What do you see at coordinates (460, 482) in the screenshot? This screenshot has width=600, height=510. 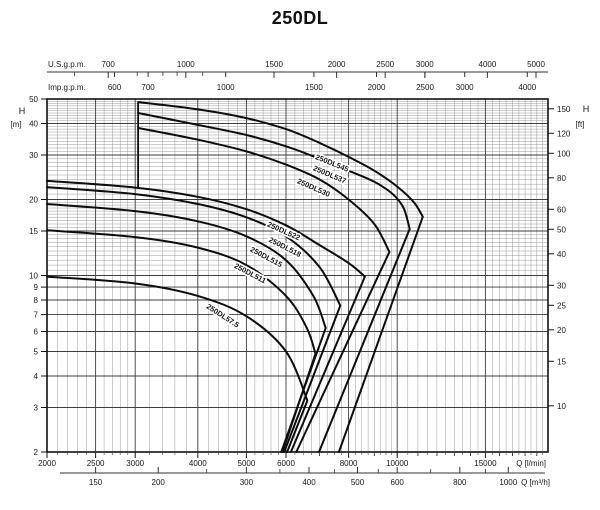 I see `svg-text: 800` at bounding box center [460, 482].